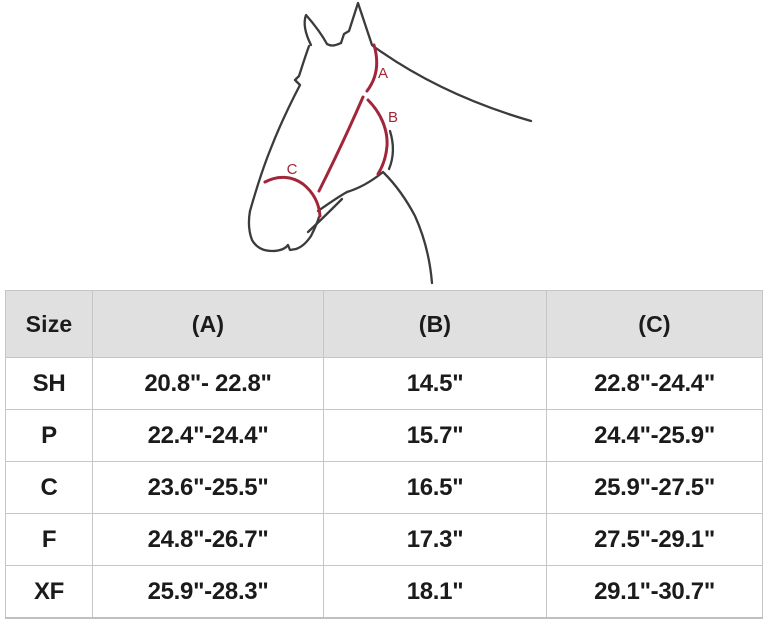 This screenshot has height=627, width=767. I want to click on measurement-b: 15.7", so click(435, 435).